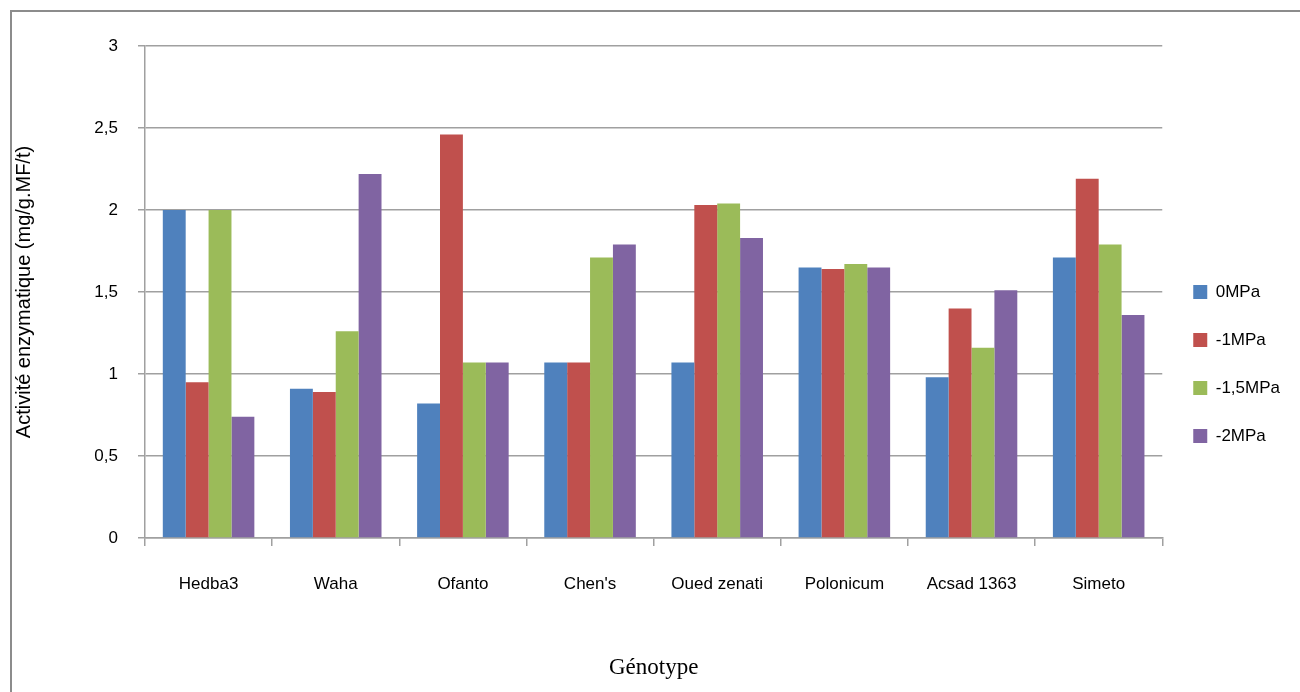  What do you see at coordinates (106, 455) in the screenshot?
I see `y-tick-label: 0,5` at bounding box center [106, 455].